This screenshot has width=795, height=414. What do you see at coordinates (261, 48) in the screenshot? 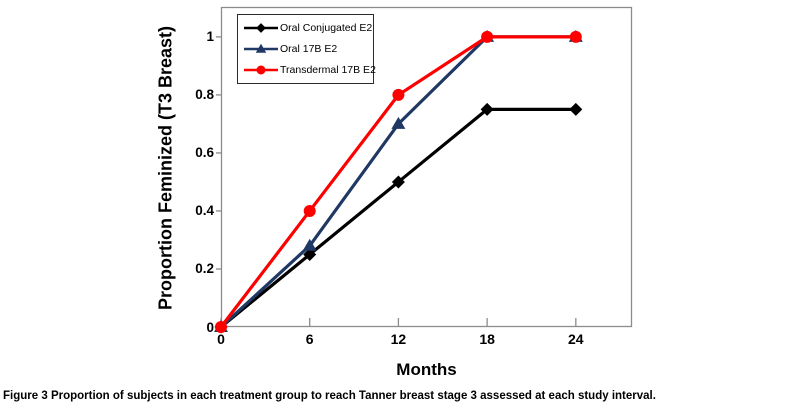
I see `legend-marker-triangle-icon` at bounding box center [261, 48].